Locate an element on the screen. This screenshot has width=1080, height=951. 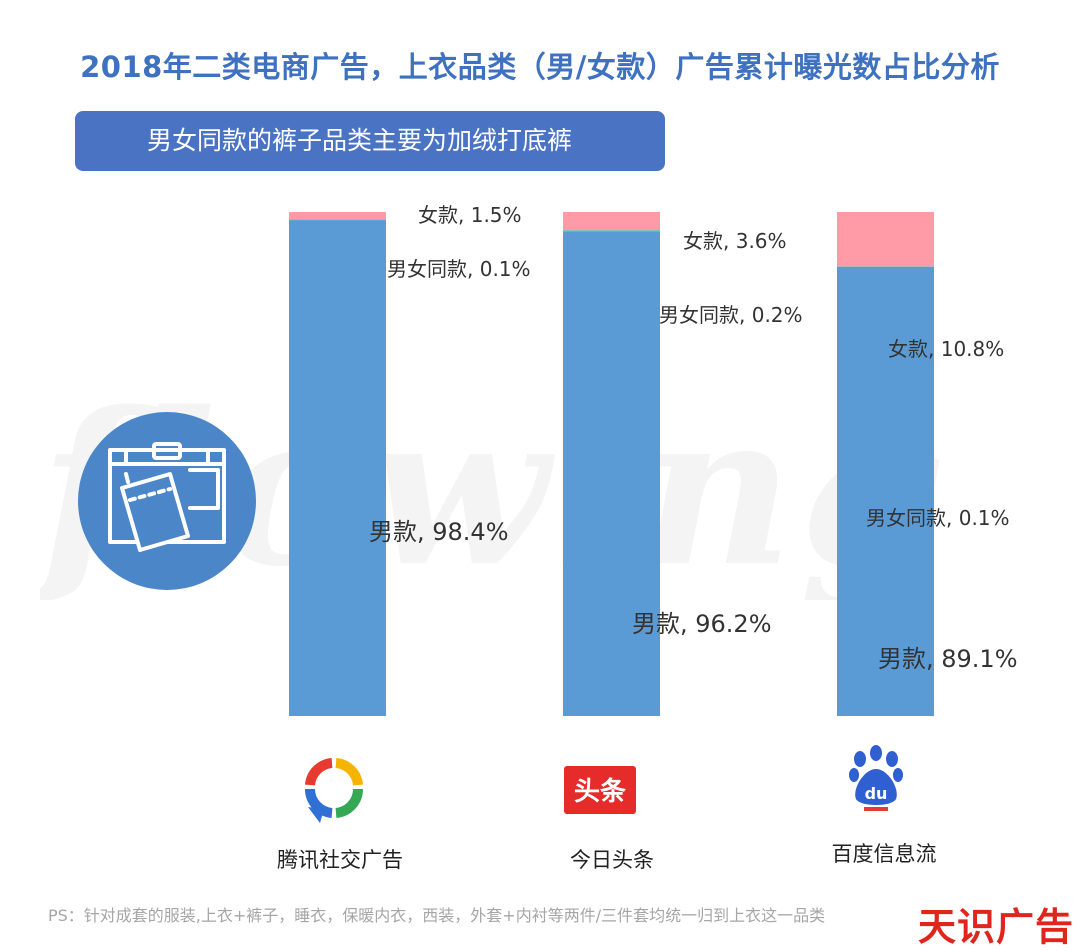
data-label-male-0: 男款, 98.4% is located at coordinates (439, 532).